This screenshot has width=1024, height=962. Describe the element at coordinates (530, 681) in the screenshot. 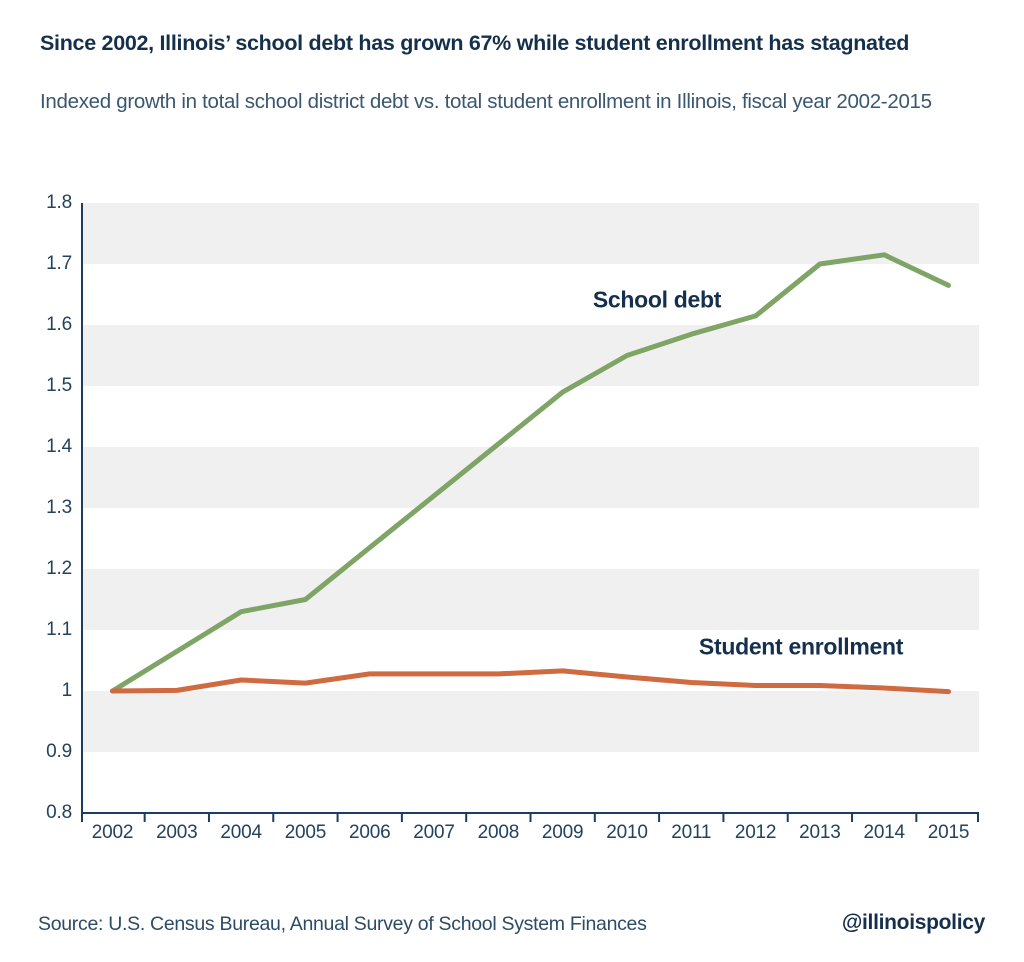

I see `student-enrollment-line` at that location.